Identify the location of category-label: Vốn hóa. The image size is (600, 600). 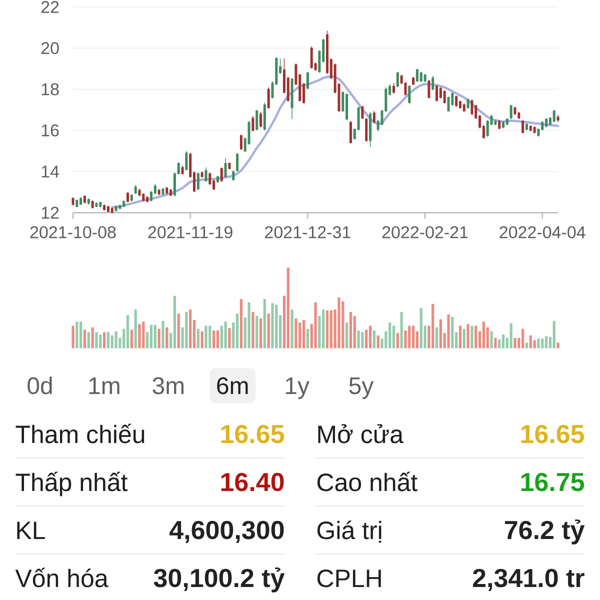
(61, 578).